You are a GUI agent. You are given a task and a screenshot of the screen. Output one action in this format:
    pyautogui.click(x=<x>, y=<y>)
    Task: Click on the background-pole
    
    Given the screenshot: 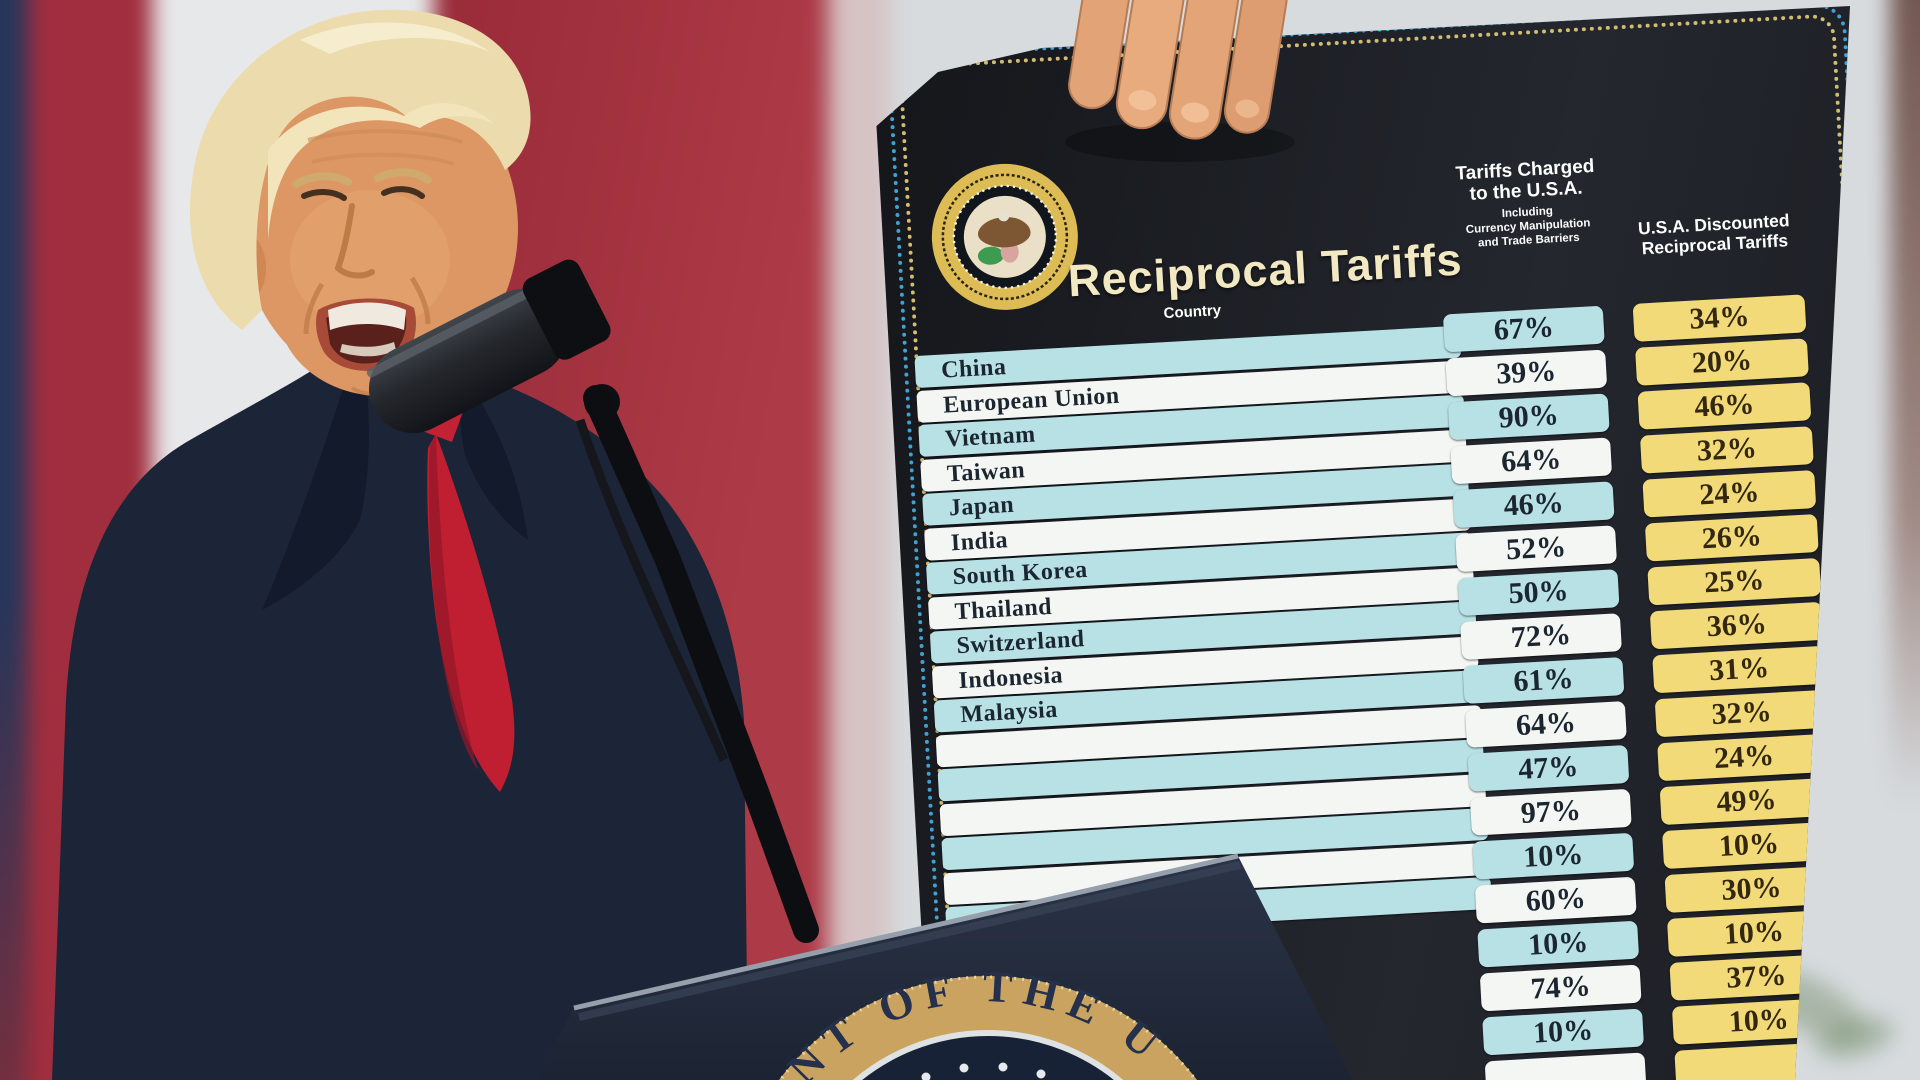 What is the action you would take?
    pyautogui.click(x=1905, y=540)
    